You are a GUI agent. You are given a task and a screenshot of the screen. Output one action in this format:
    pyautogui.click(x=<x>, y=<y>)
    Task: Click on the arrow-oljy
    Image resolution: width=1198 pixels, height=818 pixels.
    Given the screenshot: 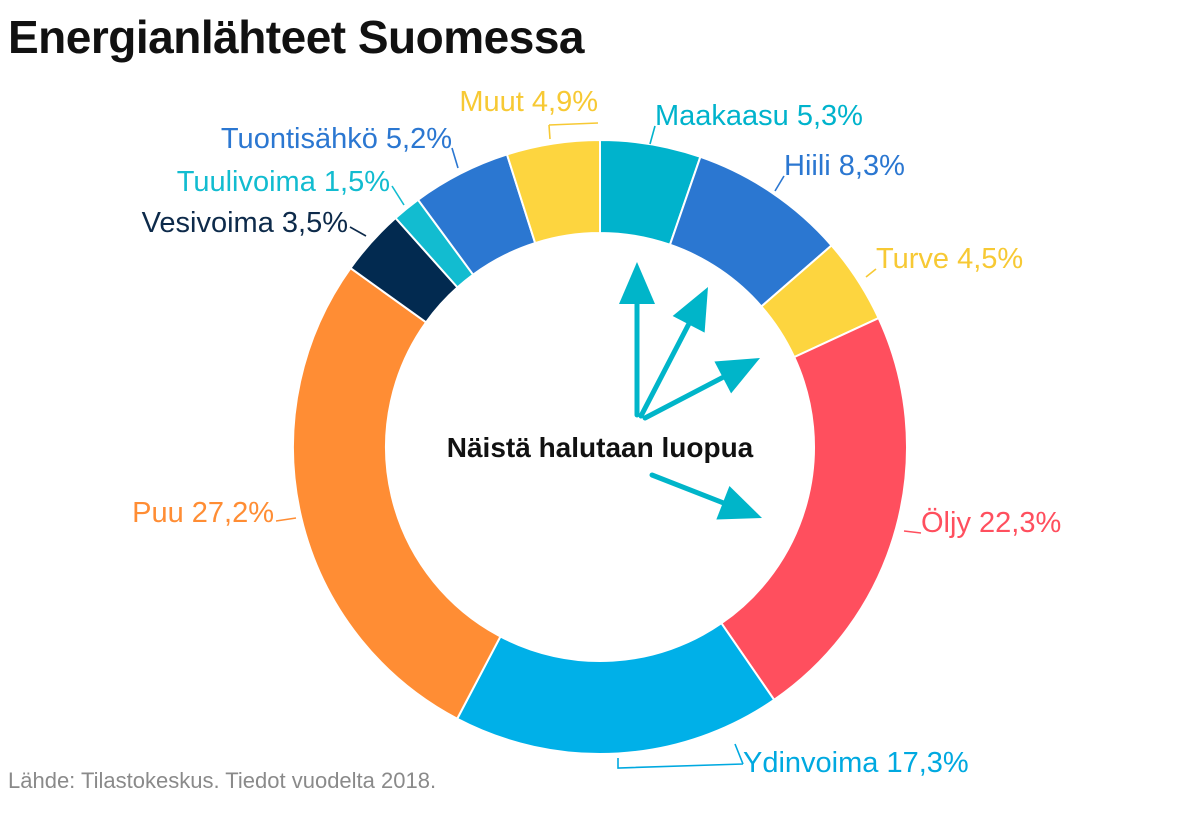 What is the action you would take?
    pyautogui.click(x=705, y=496)
    